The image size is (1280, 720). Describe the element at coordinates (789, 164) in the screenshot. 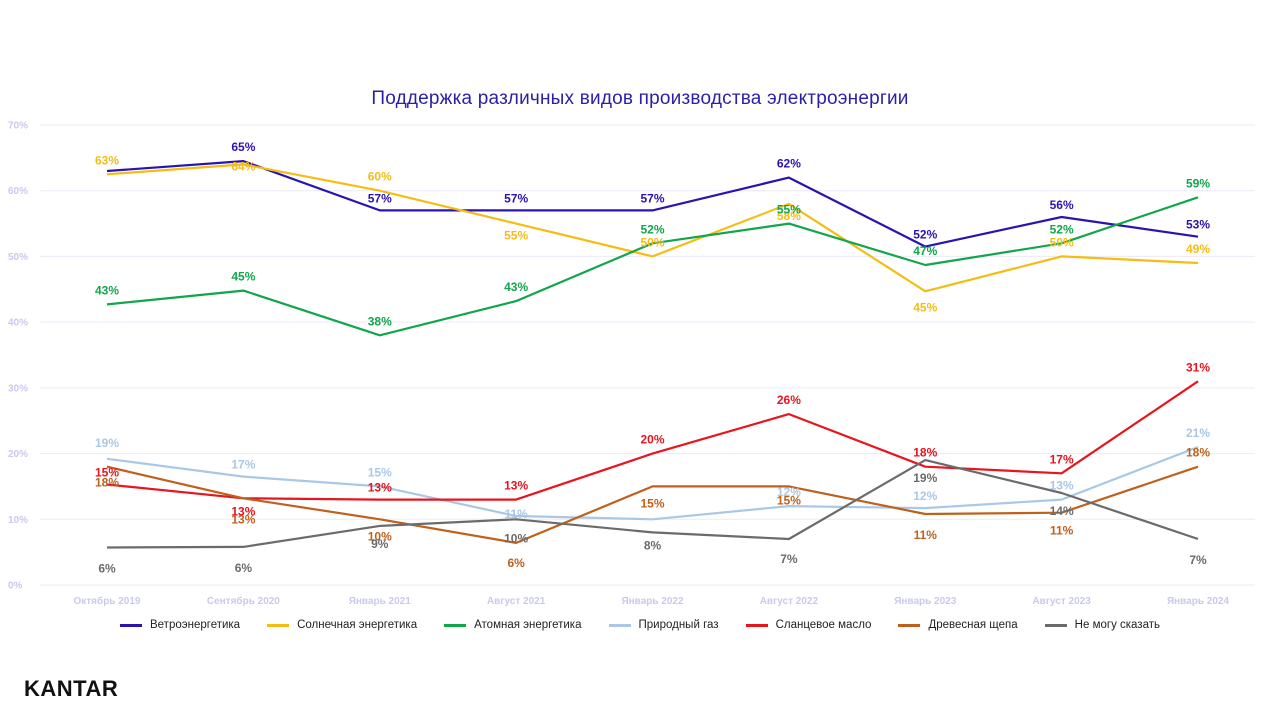

I see `data-label: 62%` at that location.